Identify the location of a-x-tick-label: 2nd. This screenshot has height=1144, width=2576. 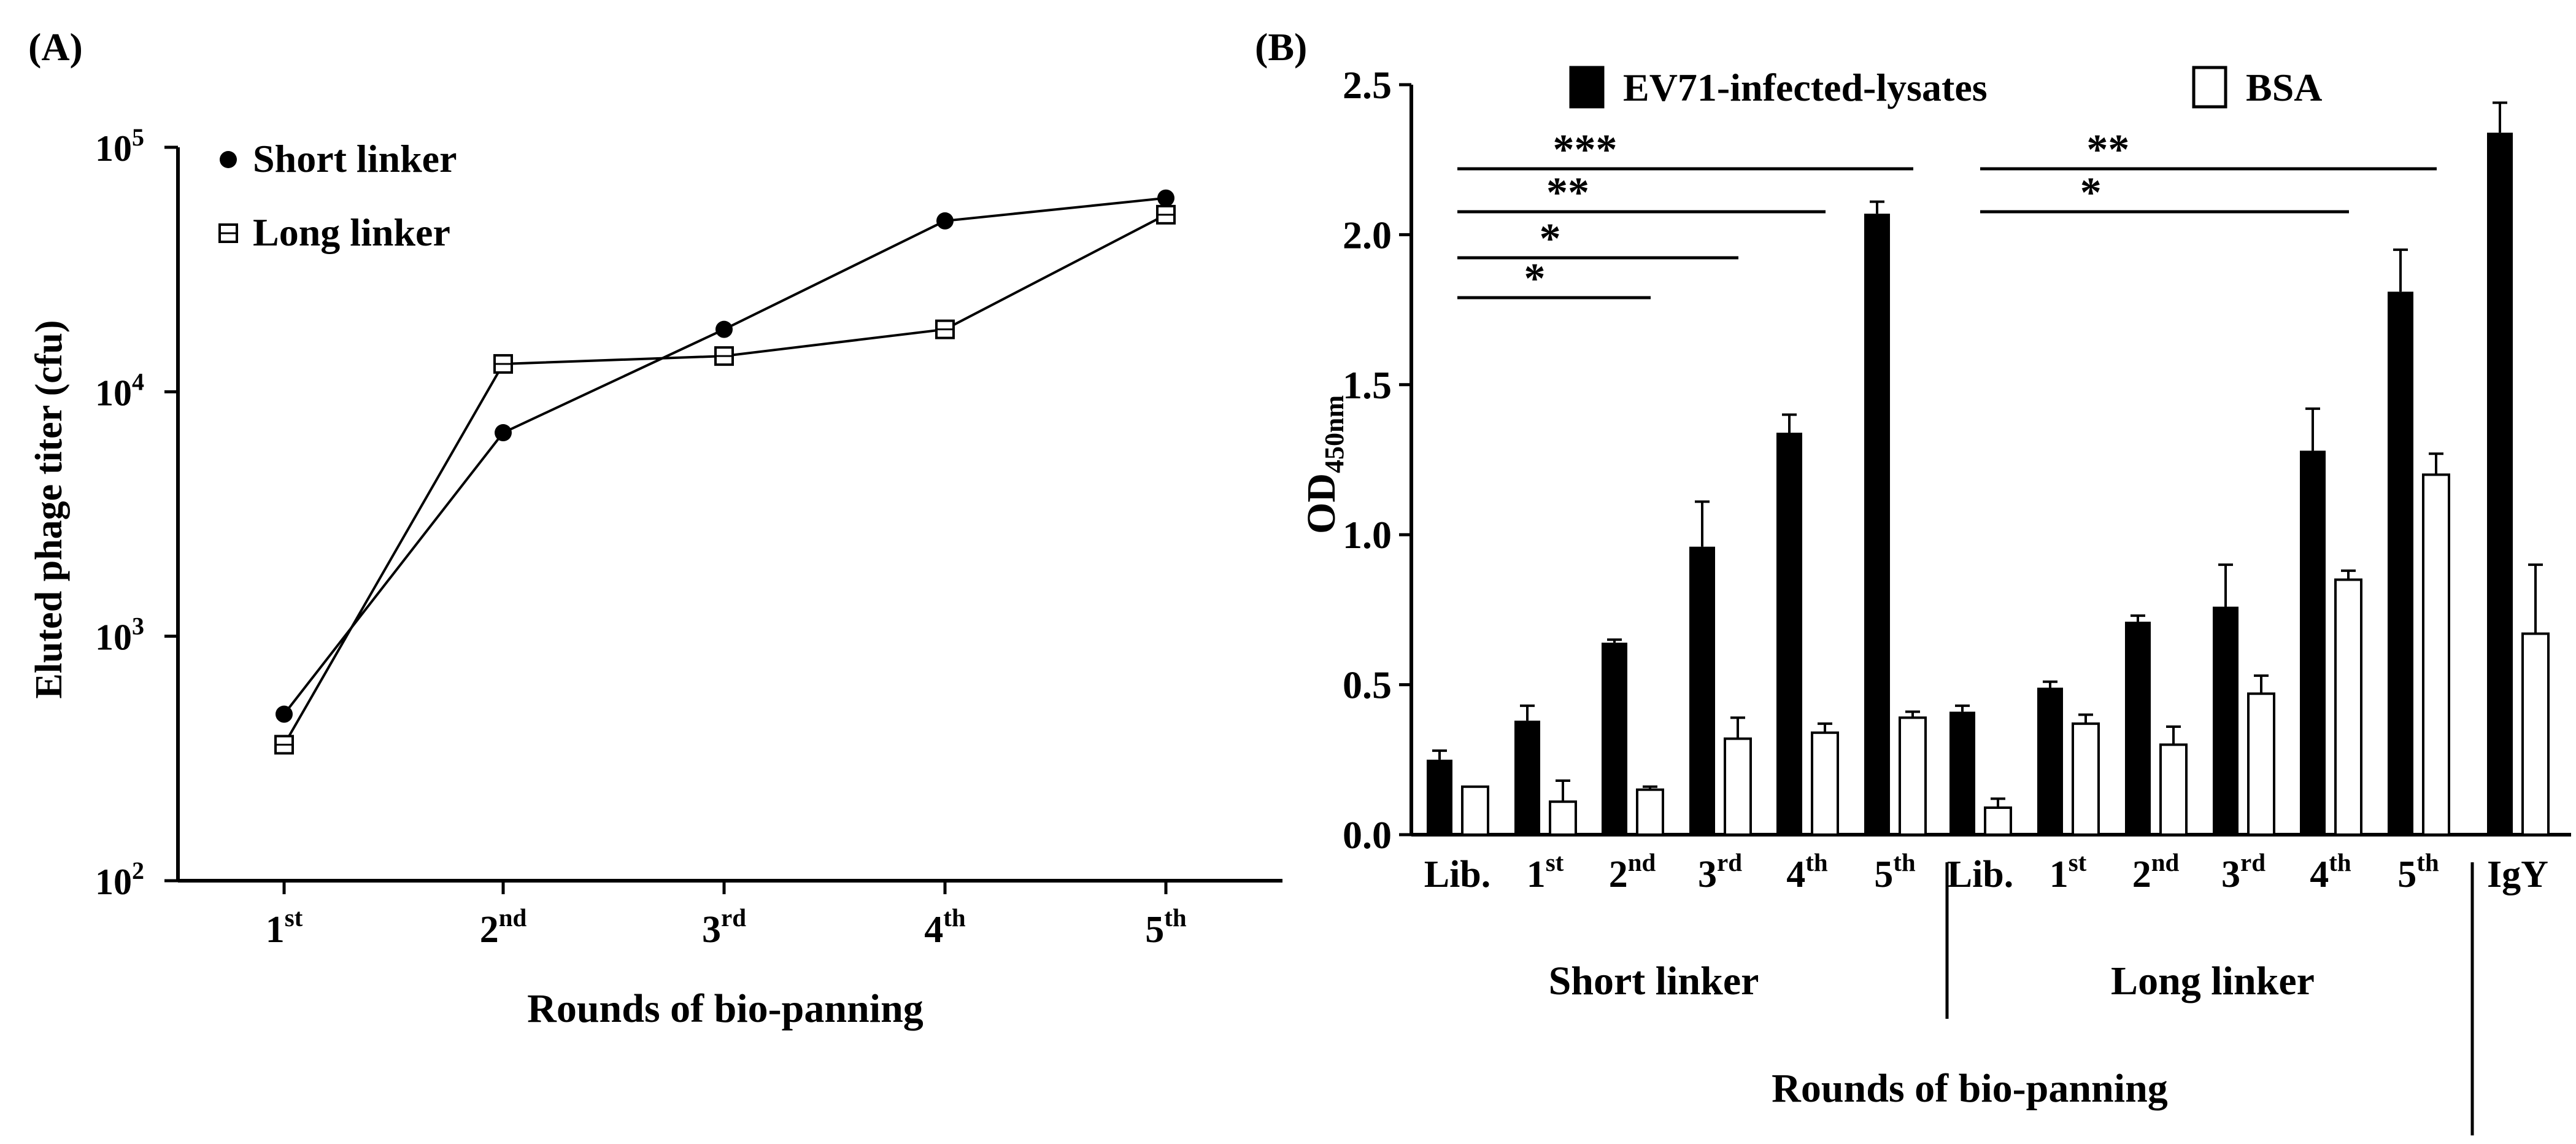
(503, 927).